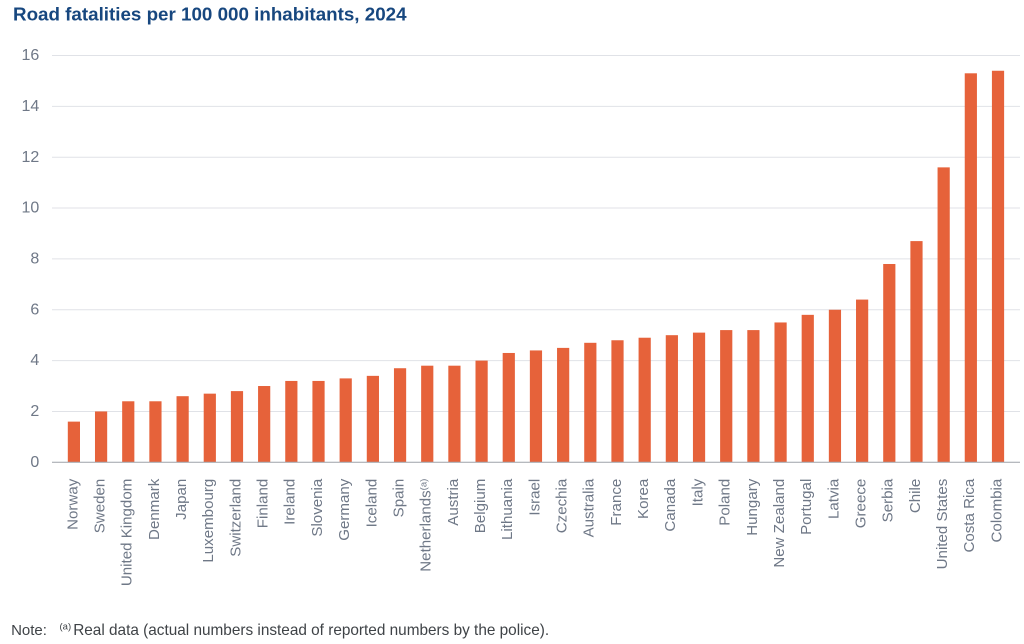 This screenshot has width=1024, height=644. I want to click on svg-text: Japan, so click(181, 499).